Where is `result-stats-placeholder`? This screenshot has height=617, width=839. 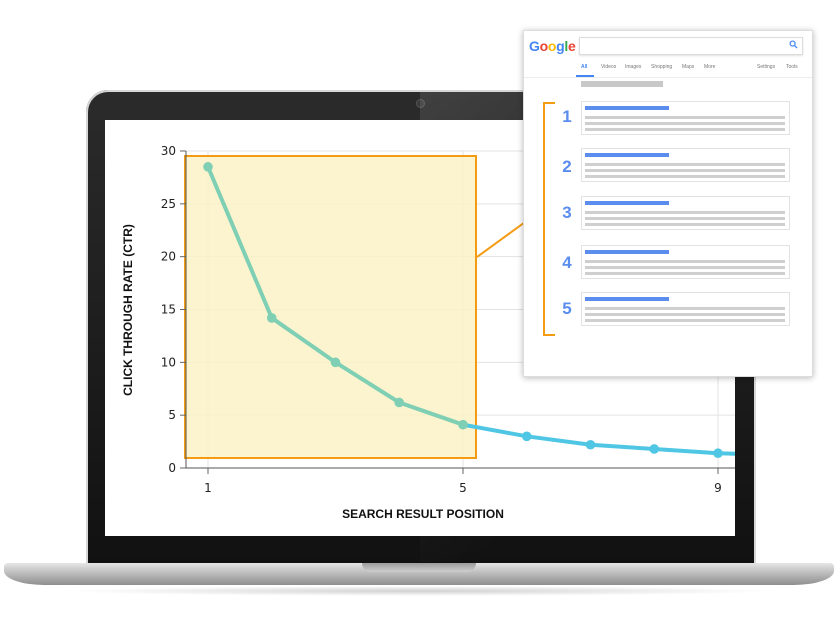
result-stats-placeholder is located at coordinates (622, 84).